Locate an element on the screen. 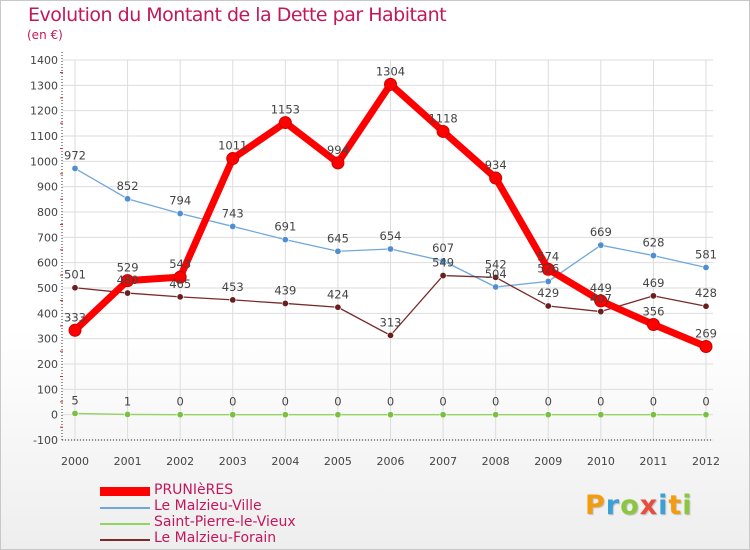  x-tick-label: 2009 is located at coordinates (548, 461).